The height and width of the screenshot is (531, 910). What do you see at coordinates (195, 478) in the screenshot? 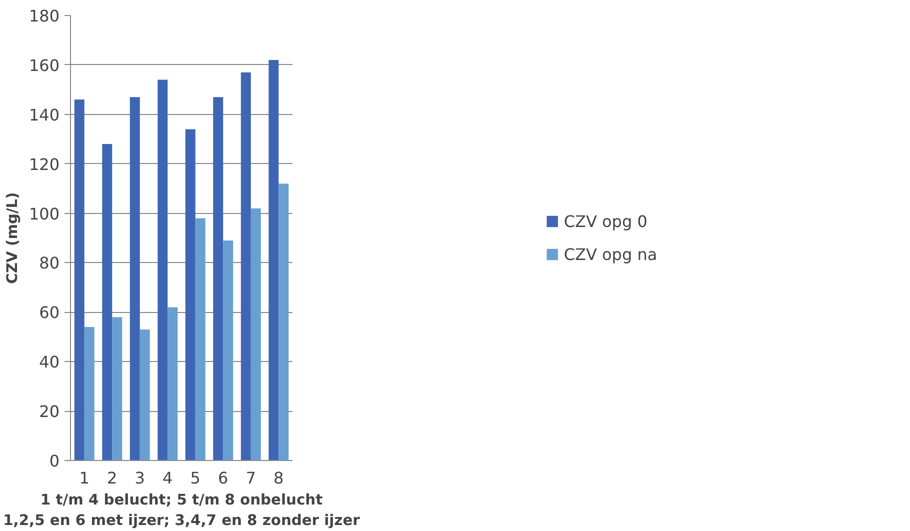
I see `x-tick-label: 5` at bounding box center [195, 478].